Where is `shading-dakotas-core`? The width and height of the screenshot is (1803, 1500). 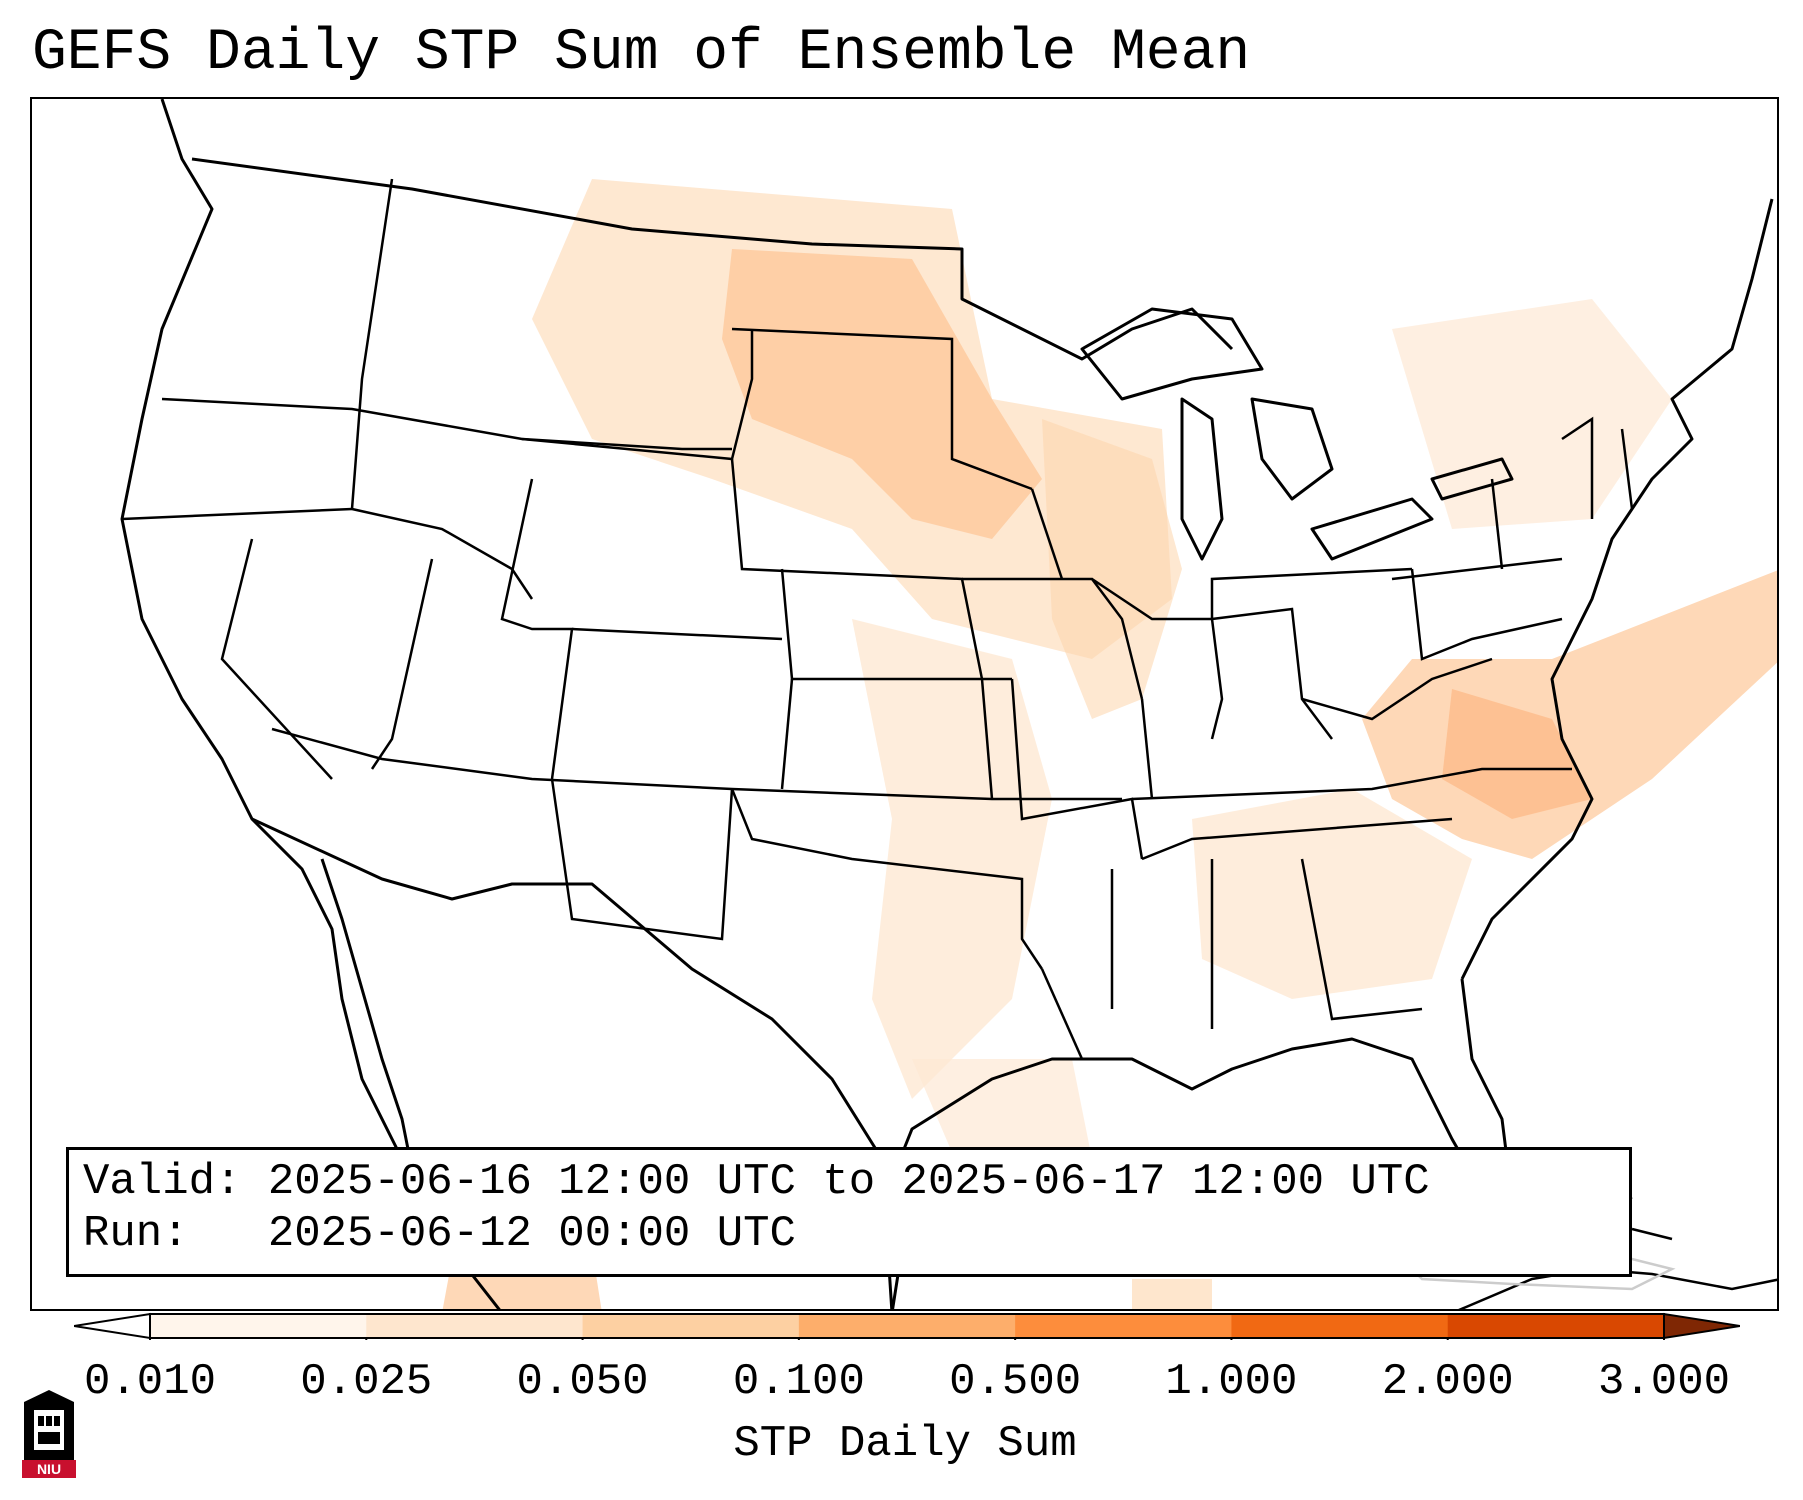 shading-dakotas-core is located at coordinates (882, 394).